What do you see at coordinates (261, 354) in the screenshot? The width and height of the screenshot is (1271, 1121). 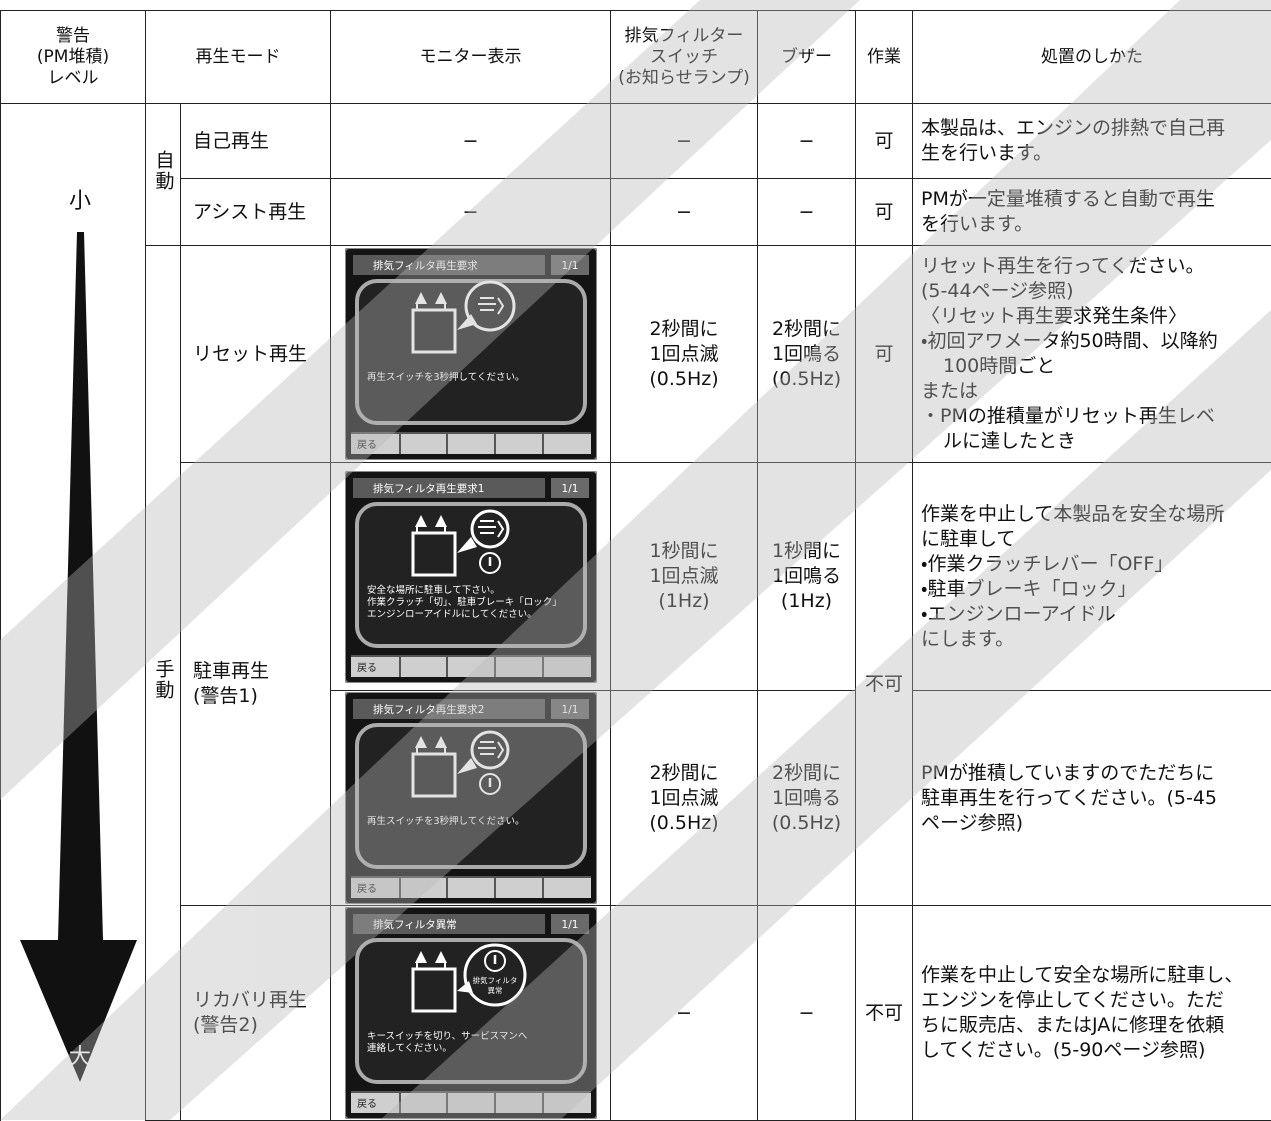 I see `text-line: リセット再生` at bounding box center [261, 354].